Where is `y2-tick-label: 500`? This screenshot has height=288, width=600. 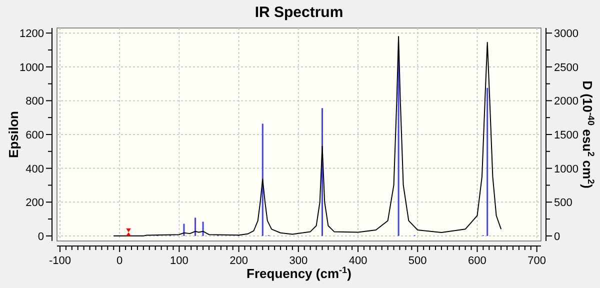
y2-tick-label: 500 is located at coordinates (563, 203).